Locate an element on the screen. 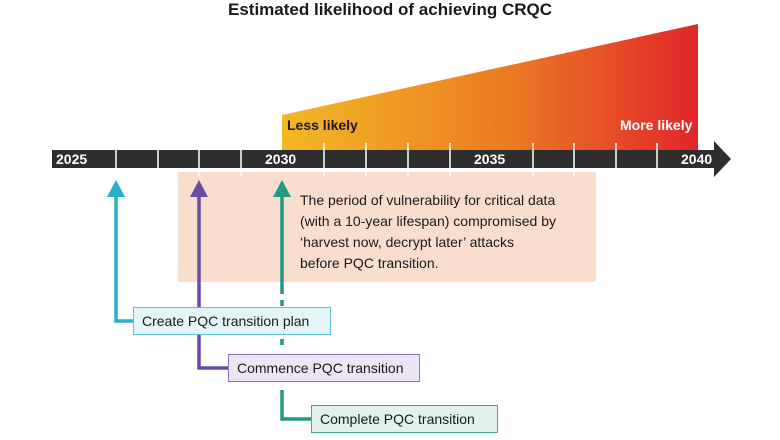  diagram-title: Estimated likelihood of achieving CRQC is located at coordinates (390, 9).